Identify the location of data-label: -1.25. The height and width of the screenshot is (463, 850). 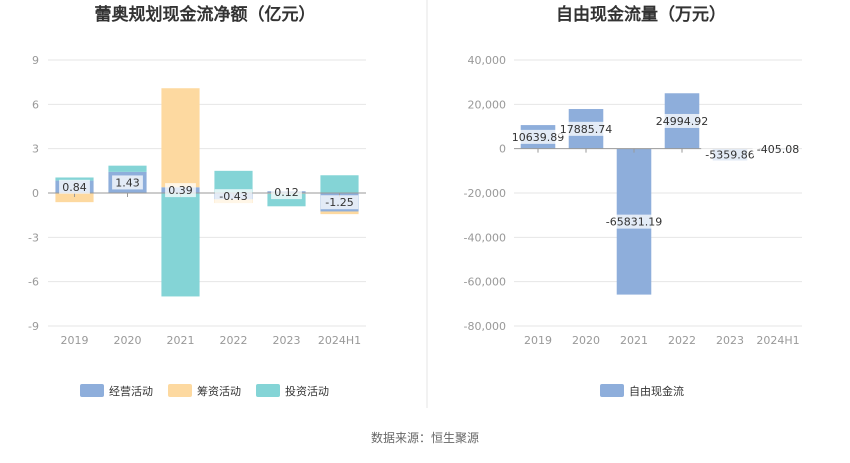
(339, 202).